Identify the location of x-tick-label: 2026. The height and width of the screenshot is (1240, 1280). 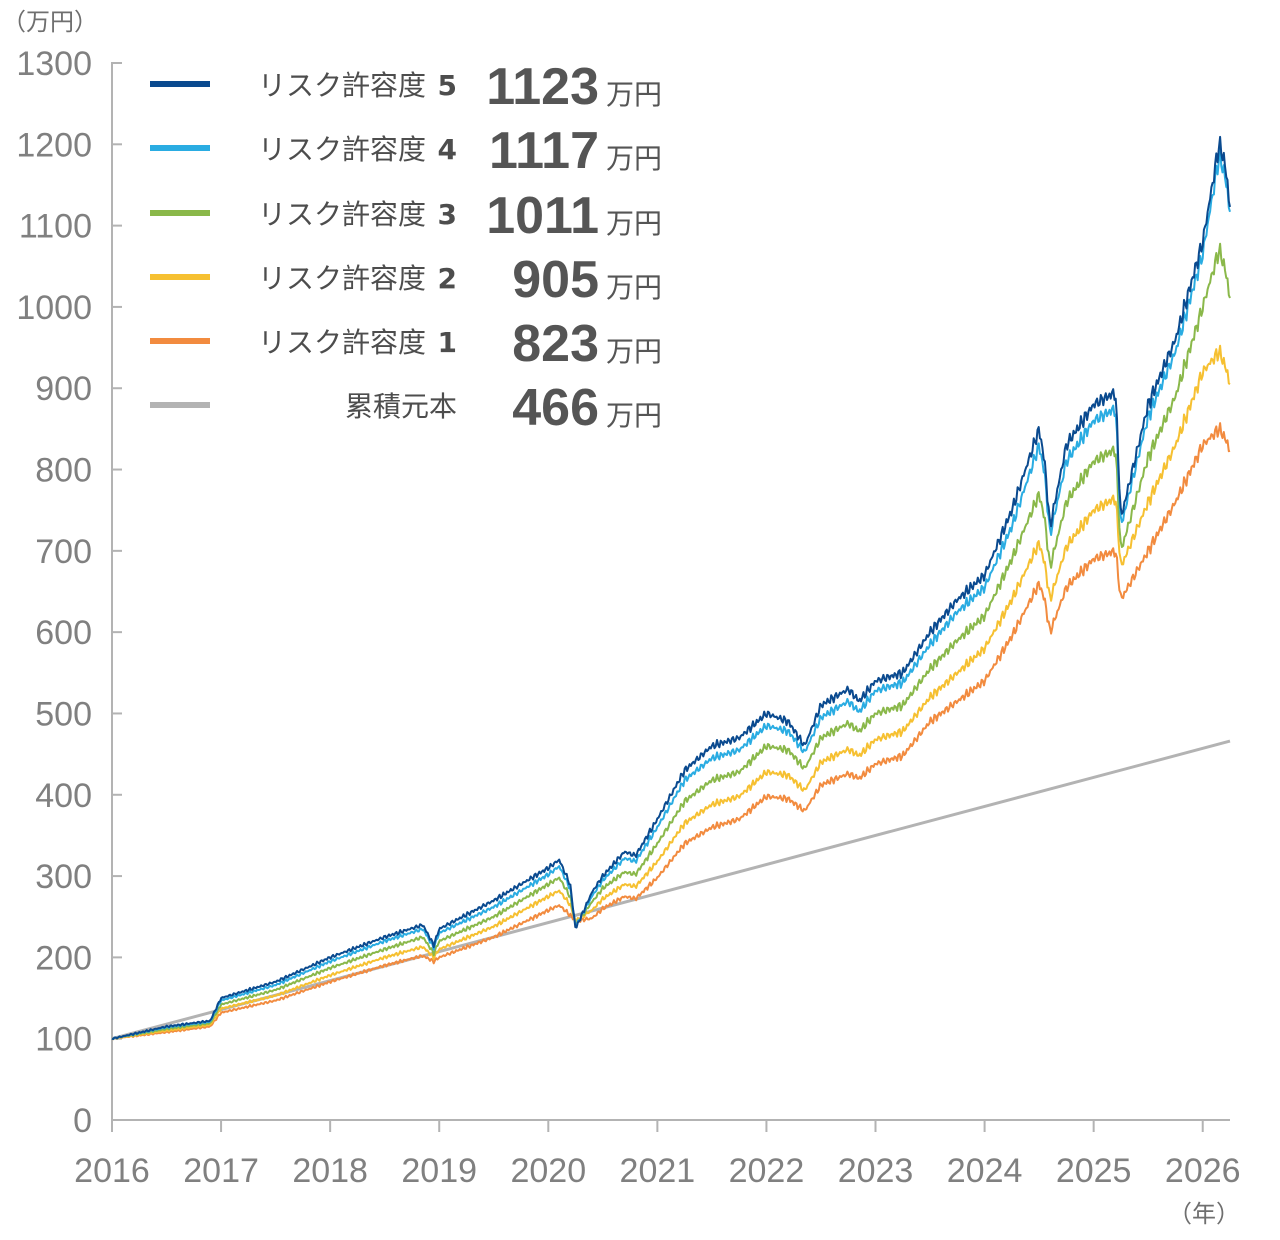
(1203, 1171).